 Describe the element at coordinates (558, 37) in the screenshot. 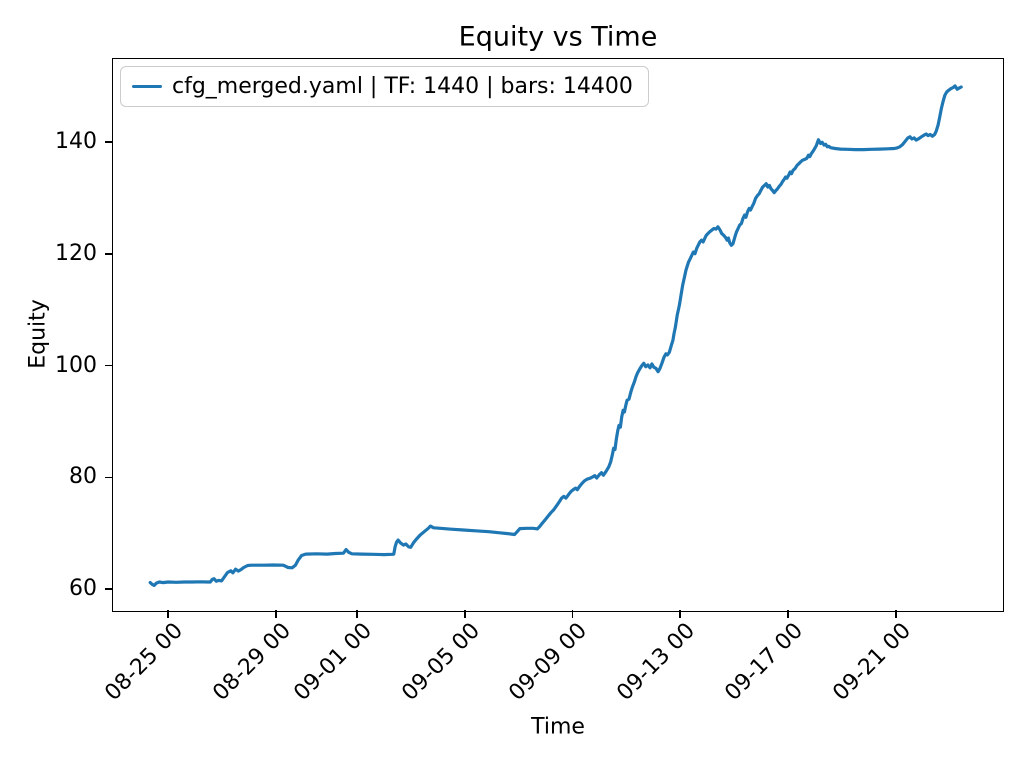

I see `chart-title: Equity vs Time` at that location.